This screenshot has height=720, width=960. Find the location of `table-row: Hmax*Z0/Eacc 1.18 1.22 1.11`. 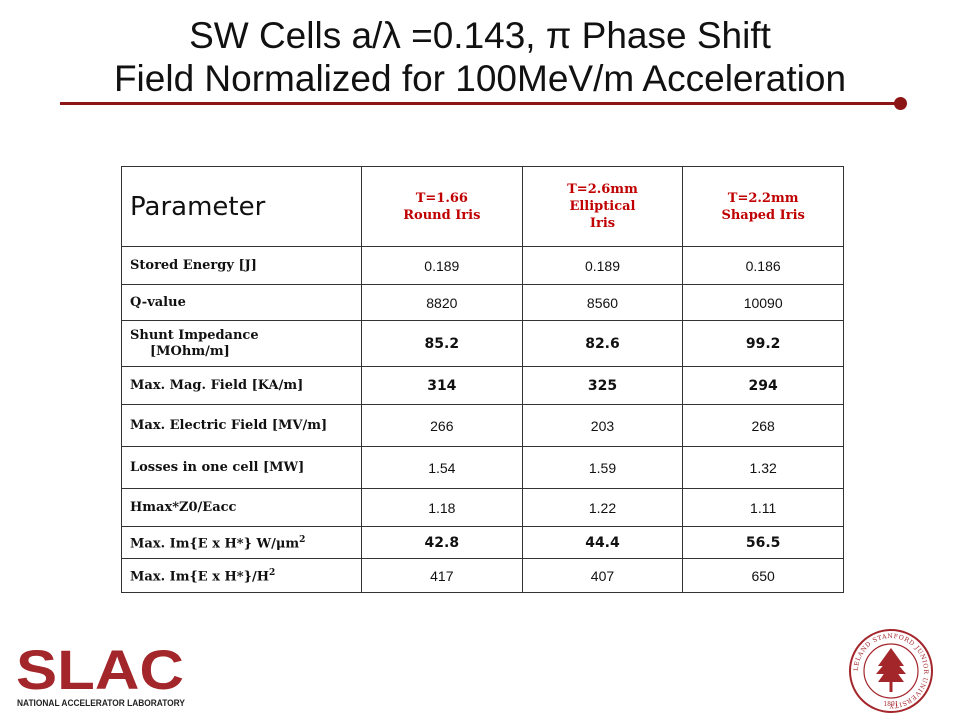

table-row: Hmax*Z0/Eacc 1.18 1.22 1.11 is located at coordinates (482, 507).